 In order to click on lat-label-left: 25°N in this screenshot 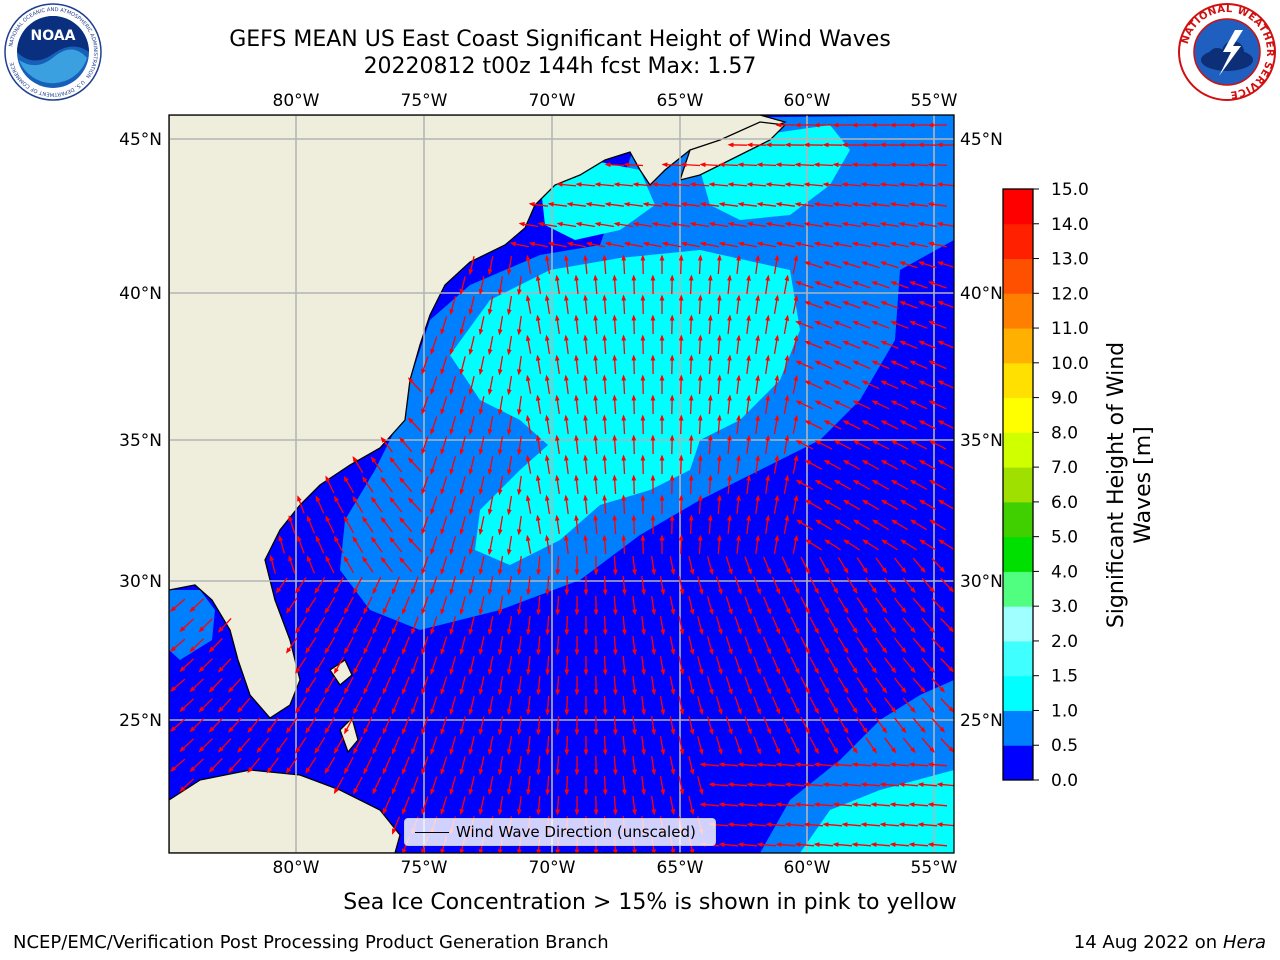, I will do `click(140, 721)`.